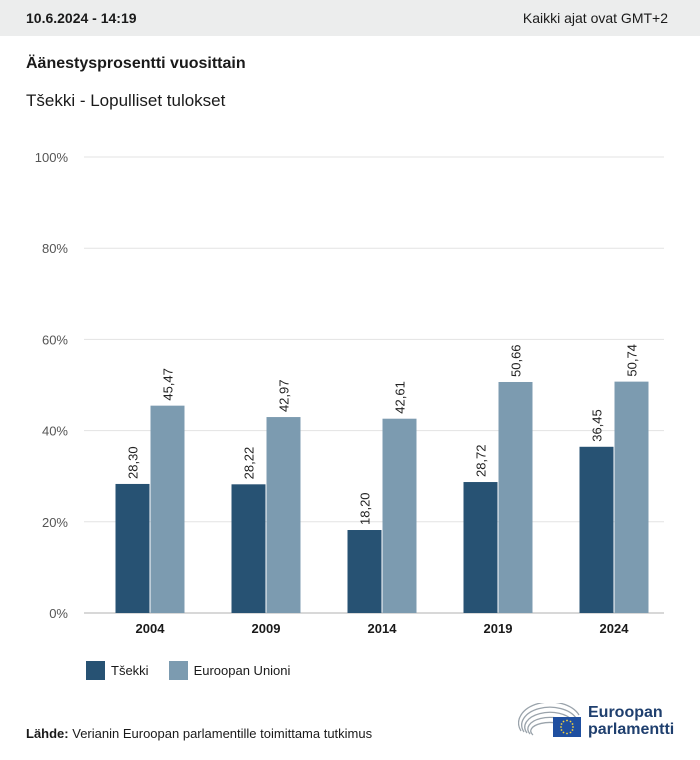  I want to click on european-parliament-logo: Euroopan parlamentti, so click(596, 721).